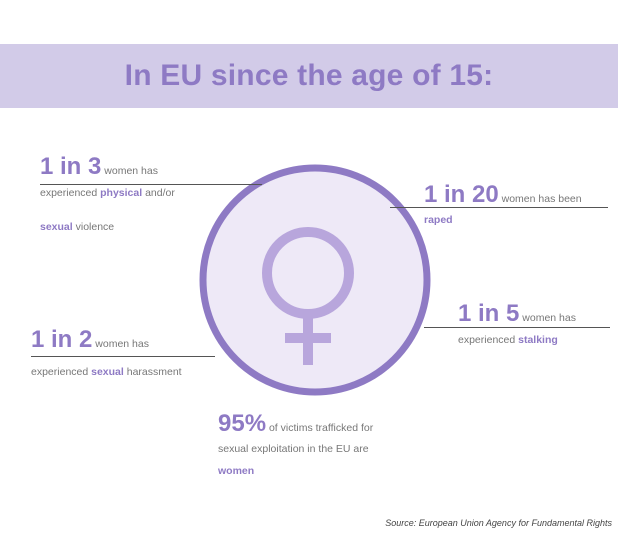  Describe the element at coordinates (107, 193) in the screenshot. I see `stat-one-in-three-line2: experienced physical and/or` at that location.